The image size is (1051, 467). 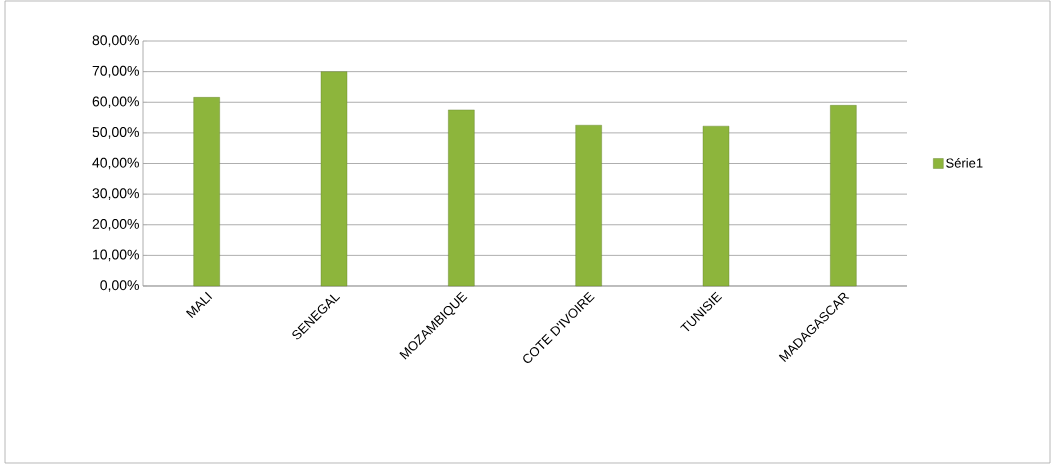 What do you see at coordinates (964, 162) in the screenshot?
I see `legend-label: Série1` at bounding box center [964, 162].